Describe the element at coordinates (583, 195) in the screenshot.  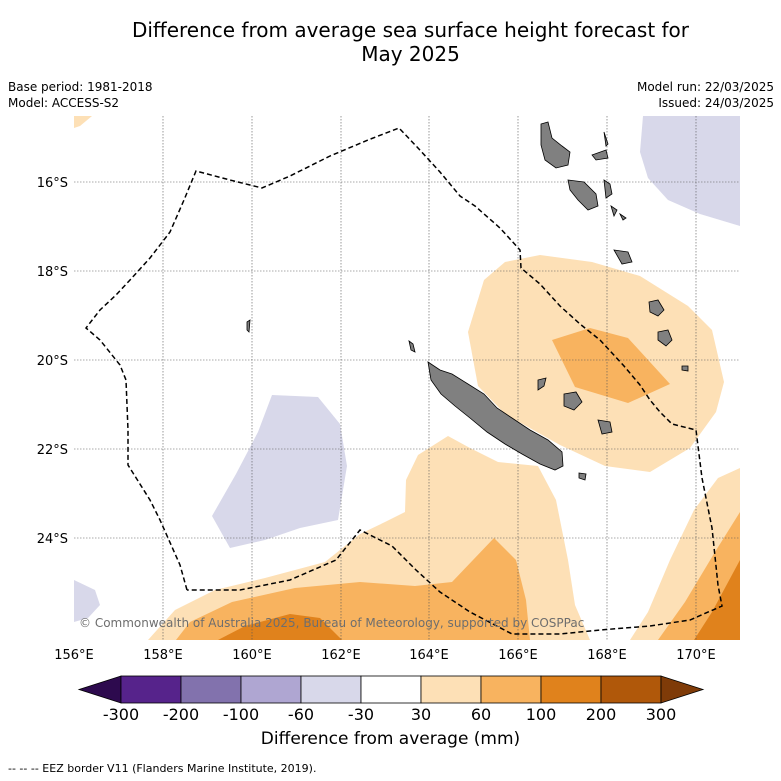
I see `vanuatu-malakula` at that location.